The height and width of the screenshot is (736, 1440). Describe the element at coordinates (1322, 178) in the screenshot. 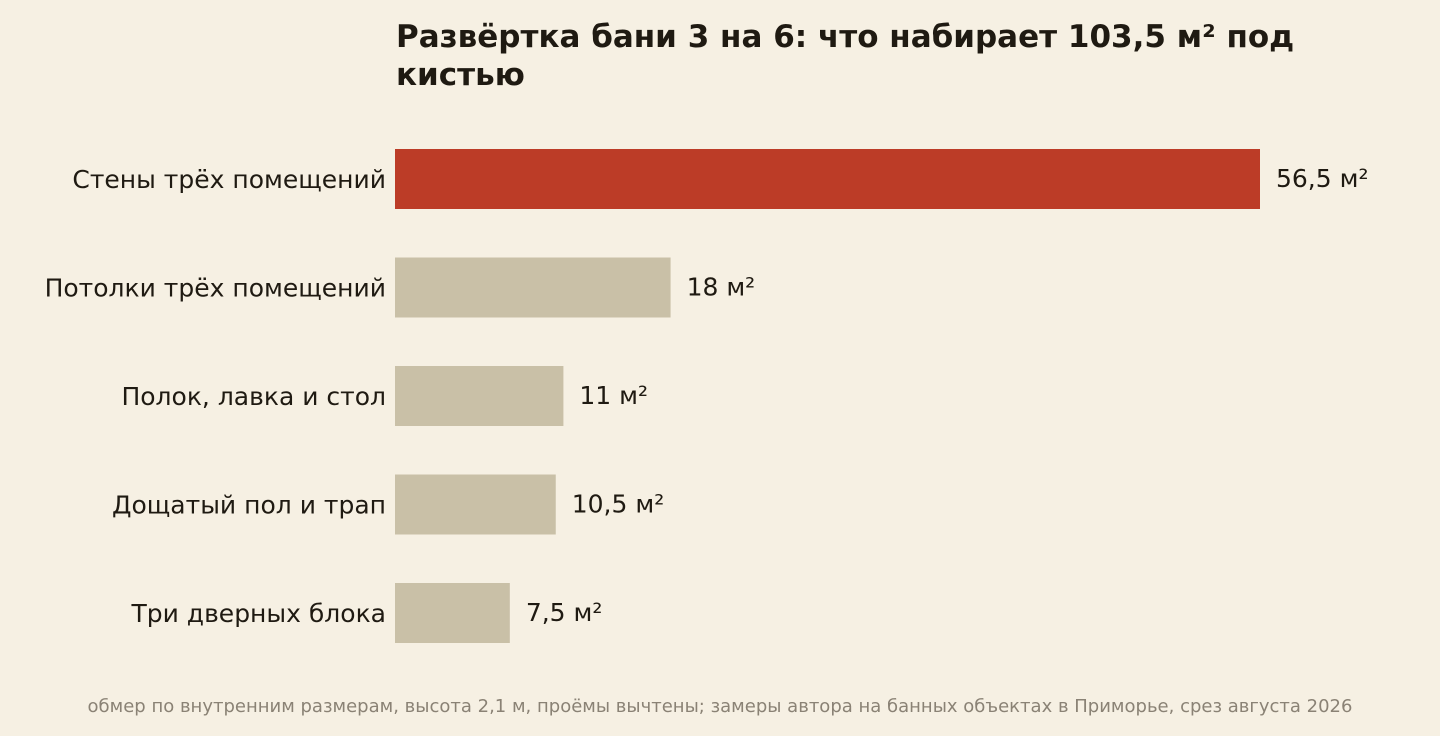

I see `value-label: 56,5 м²` at that location.